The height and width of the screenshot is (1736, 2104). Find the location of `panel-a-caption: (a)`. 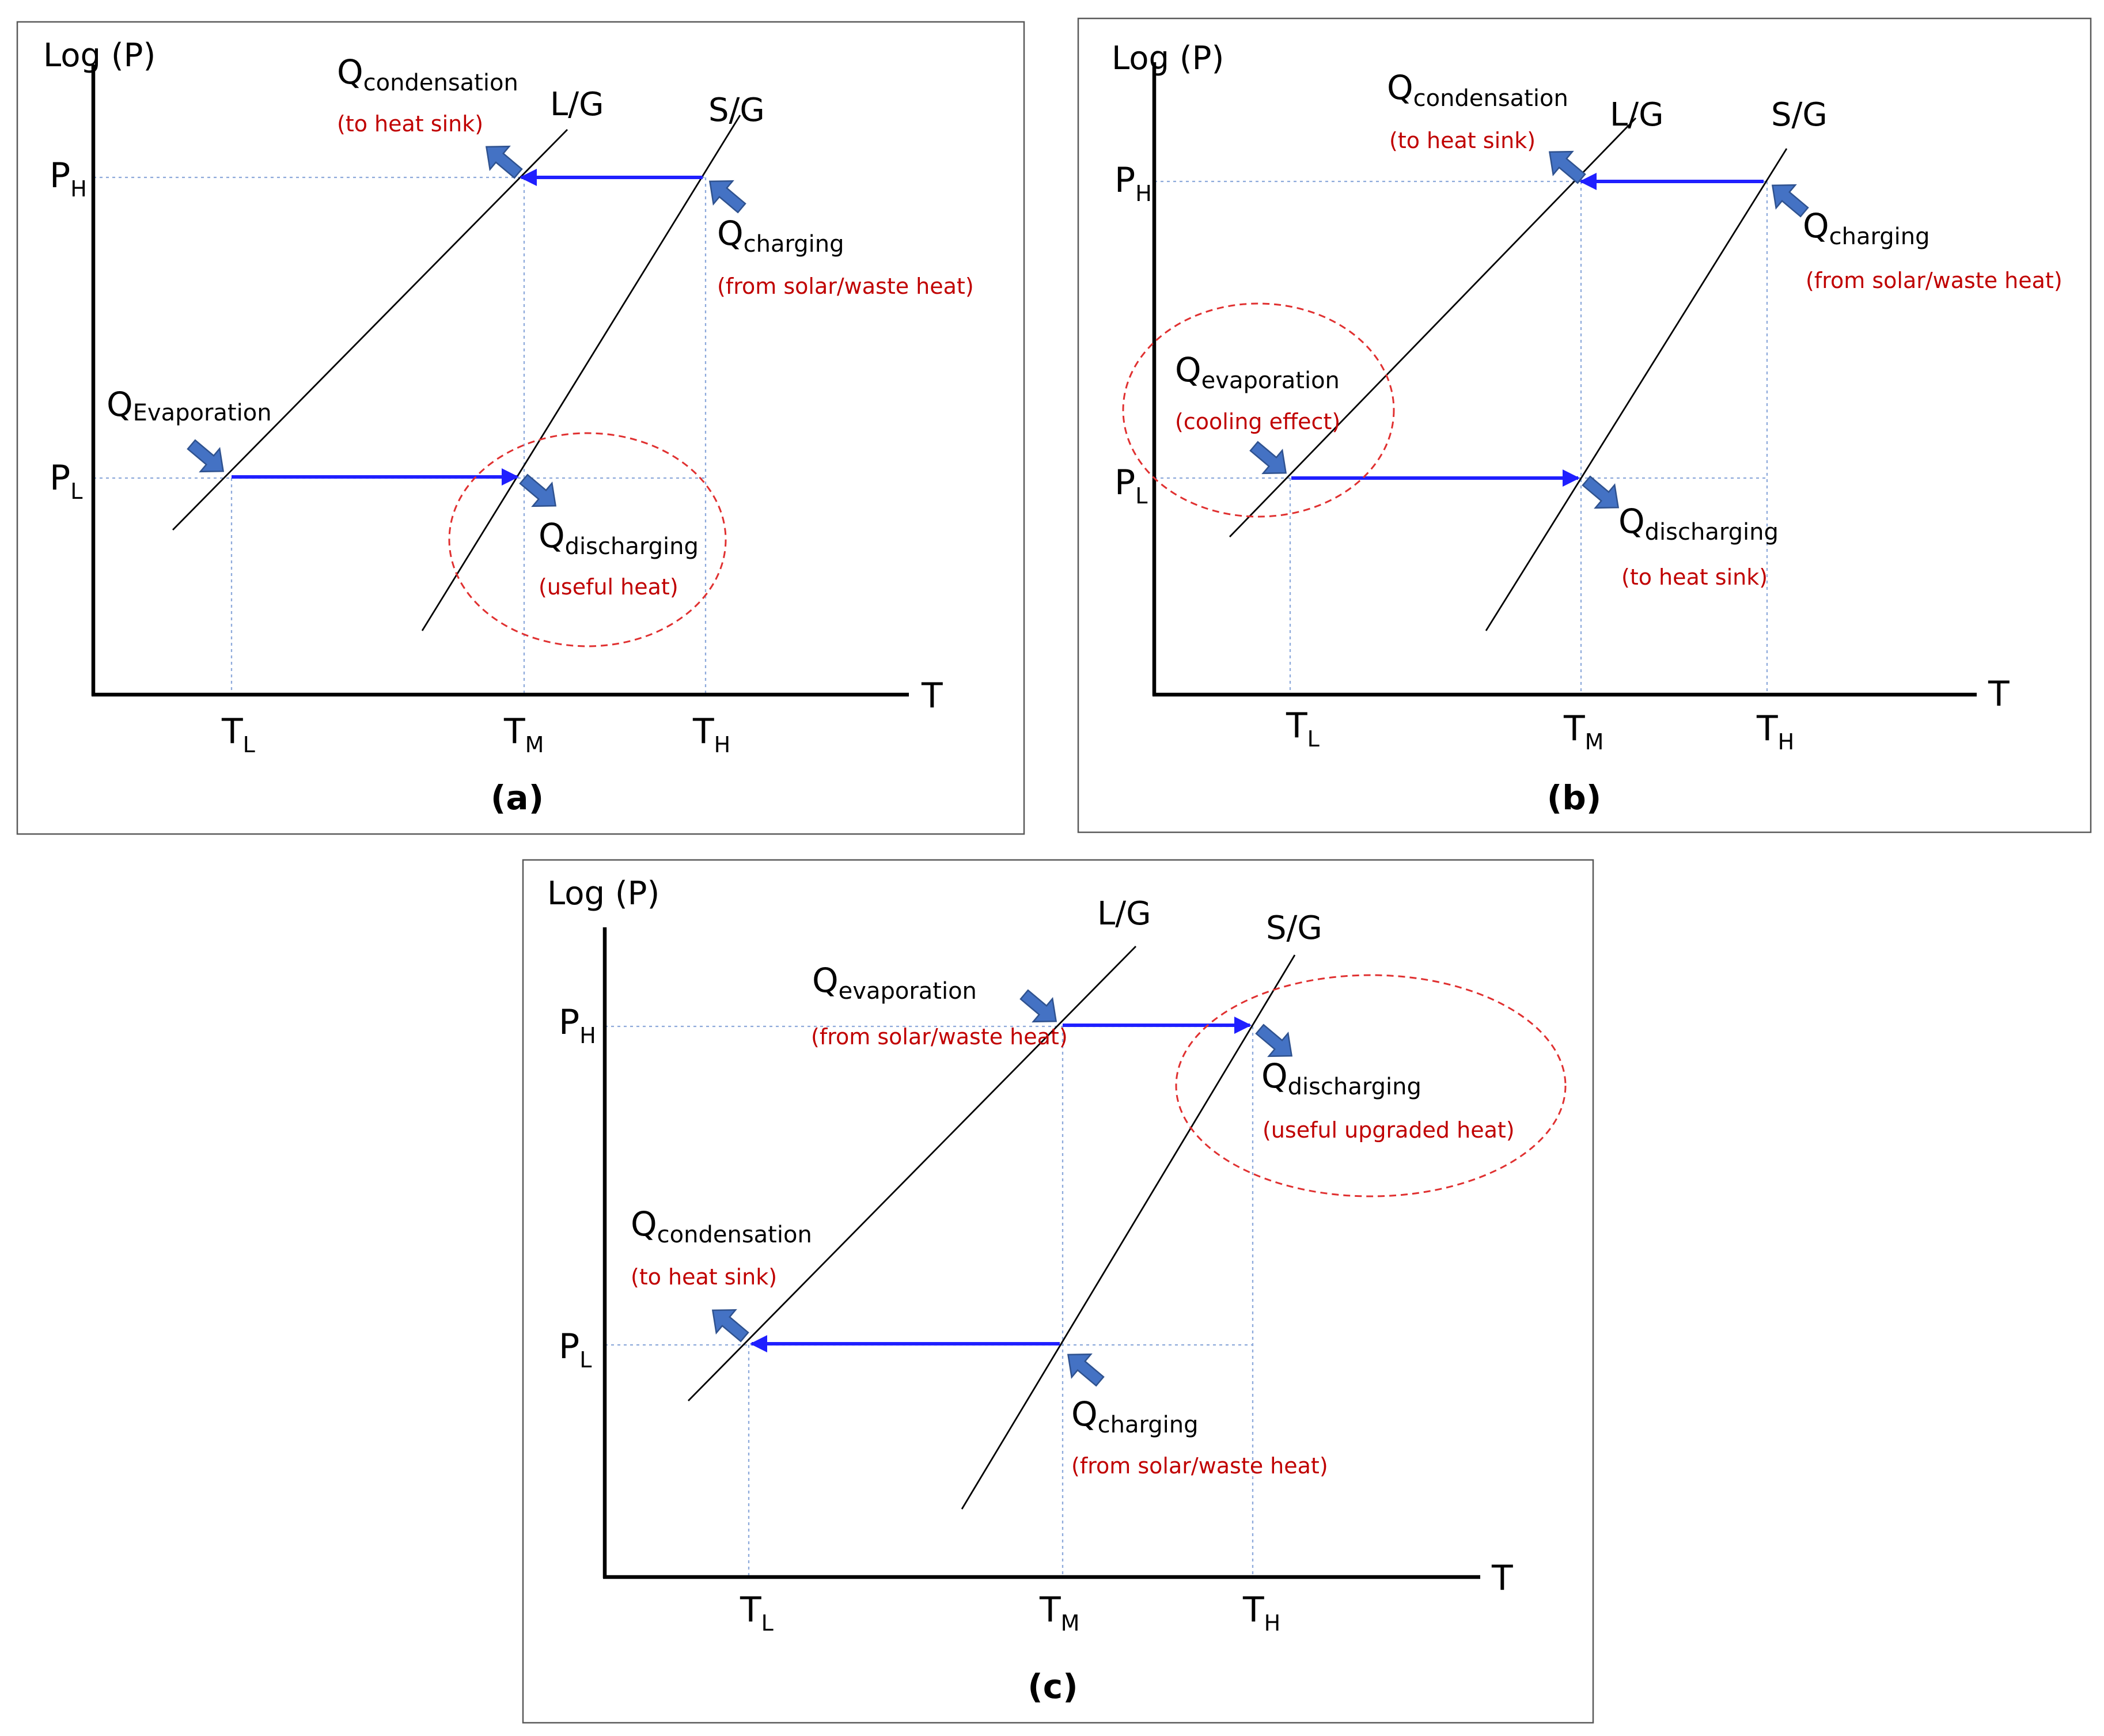

panel-a-caption: (a) is located at coordinates (517, 797).